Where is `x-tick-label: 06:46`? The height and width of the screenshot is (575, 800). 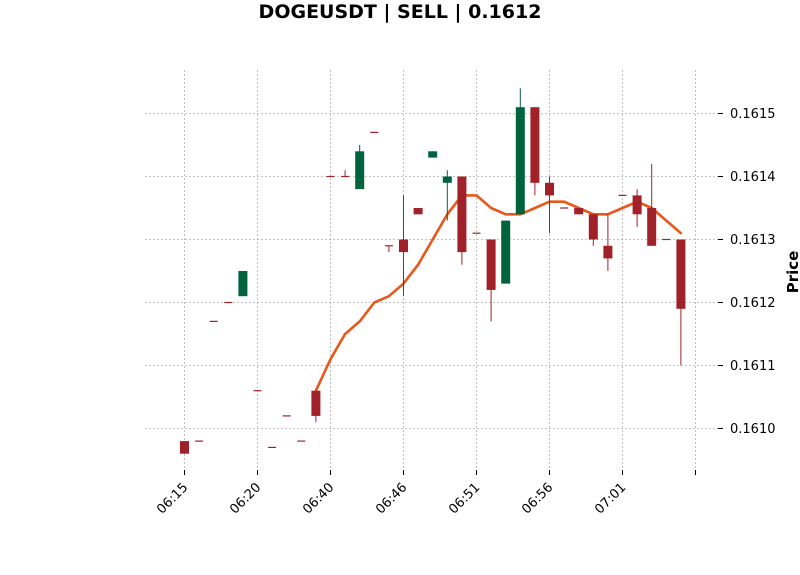 x-tick-label: 06:46 is located at coordinates (391, 498).